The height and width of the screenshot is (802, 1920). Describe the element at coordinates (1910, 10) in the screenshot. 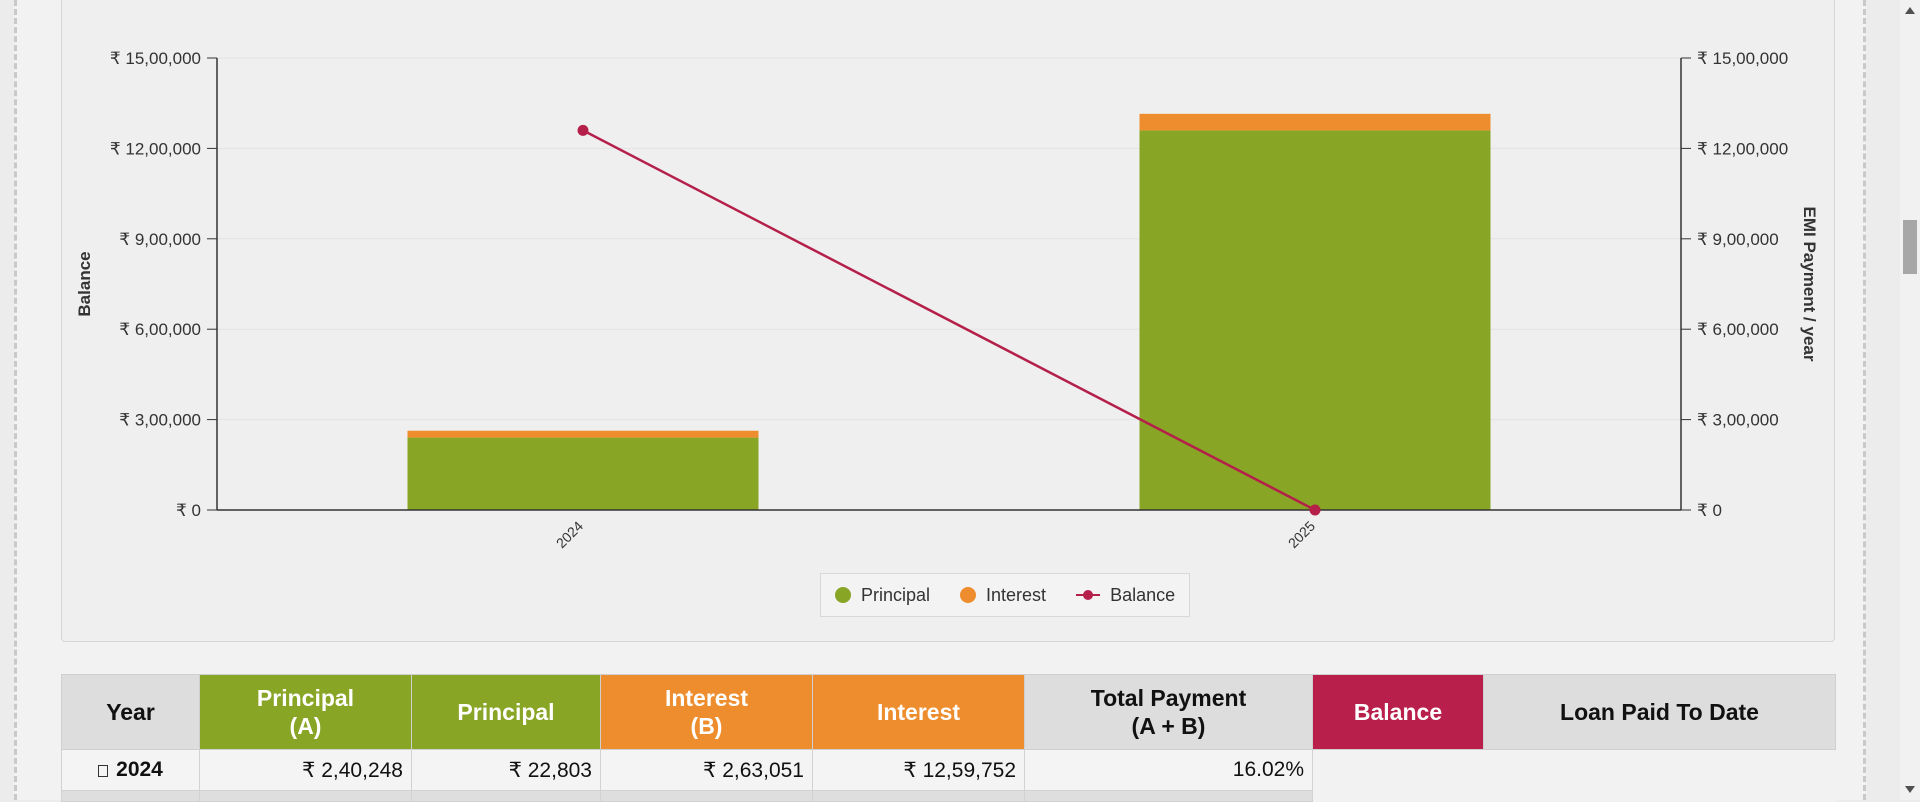

I see `scroll-up-icon` at that location.